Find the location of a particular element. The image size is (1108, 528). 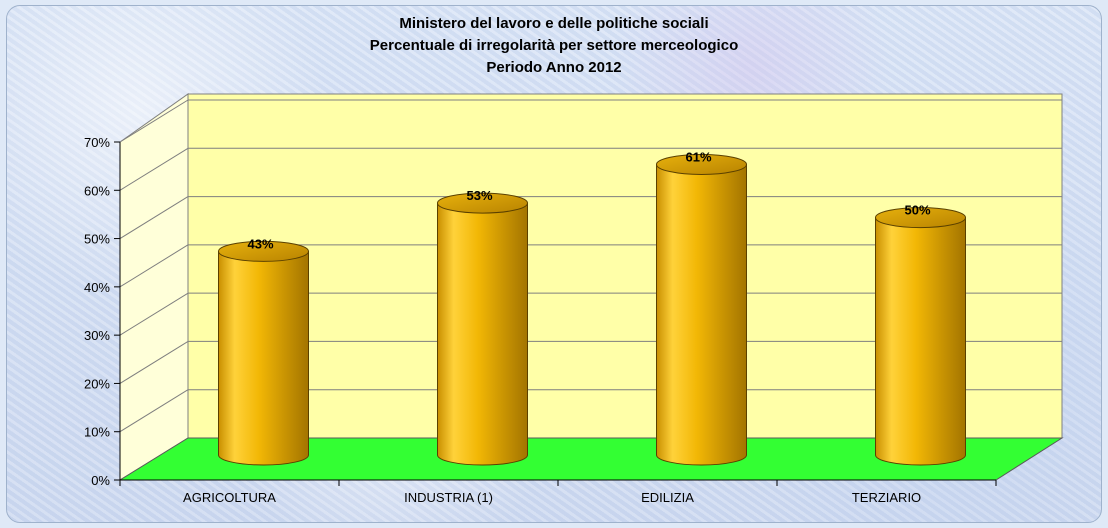

y-tick-label: 60% is located at coordinates (97, 190).